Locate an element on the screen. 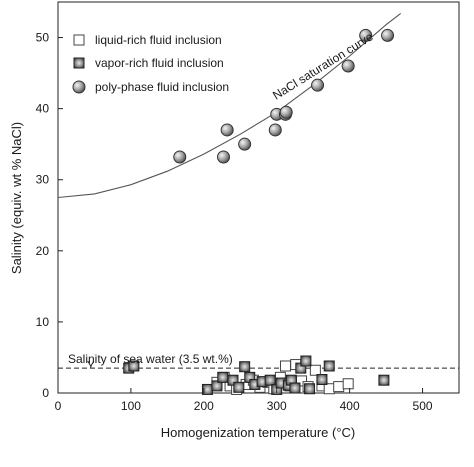 Image resolution: width=474 pixels, height=467 pixels. x-tick-label: 400 is located at coordinates (350, 406).